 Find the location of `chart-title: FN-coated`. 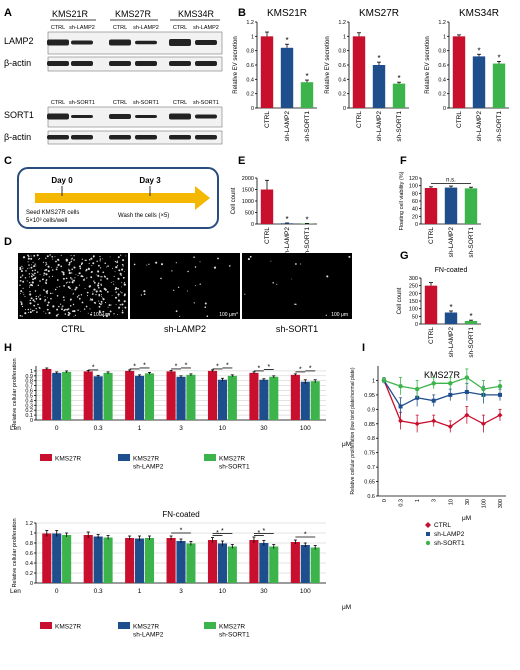

chart-title: FN-coated is located at coordinates (180, 514).